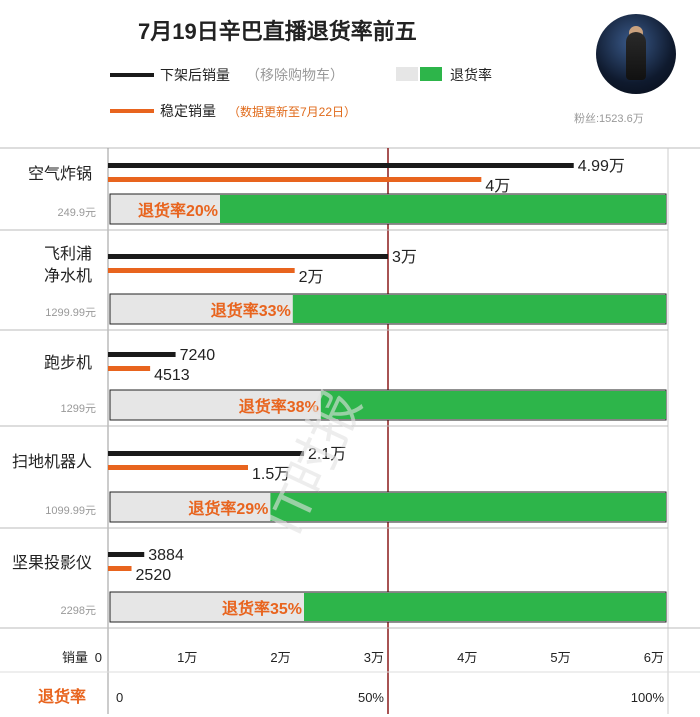  I want to click on streamer-avatar, so click(636, 54).